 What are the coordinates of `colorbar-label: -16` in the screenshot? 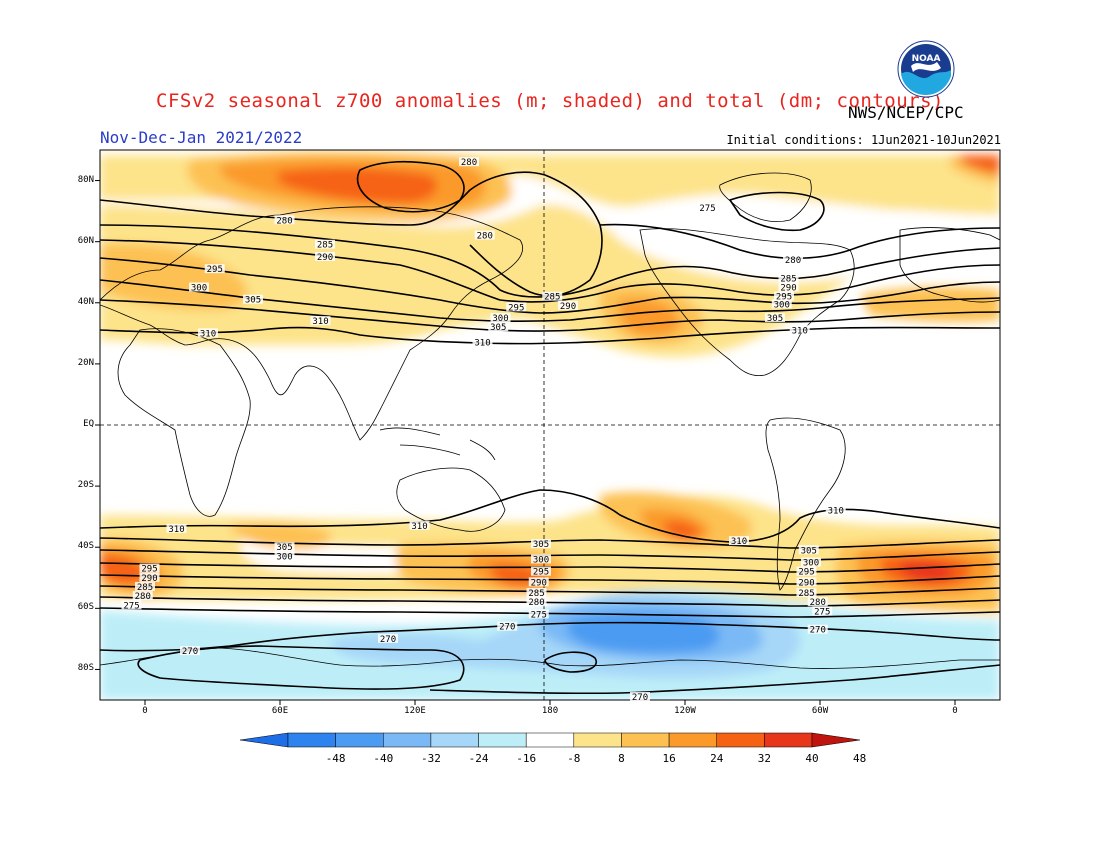 It's located at (526, 758).